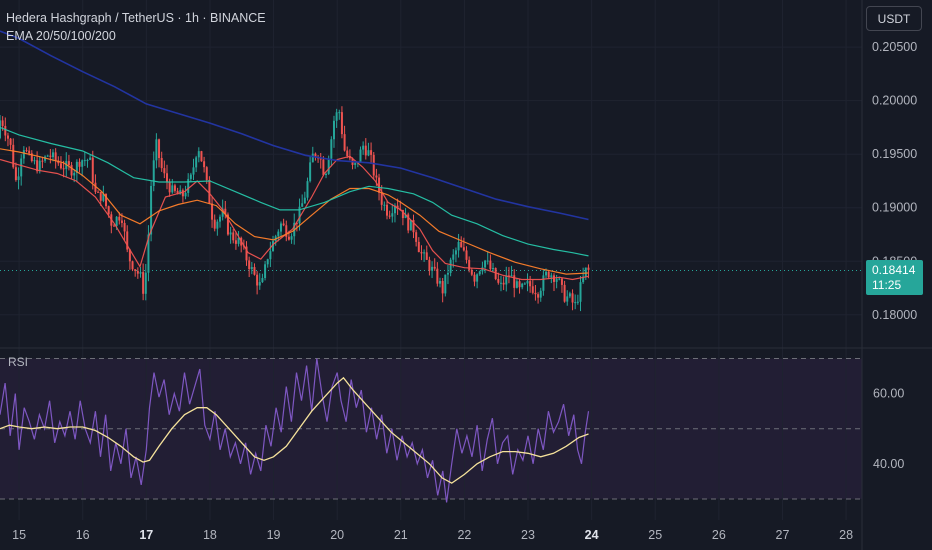 The width and height of the screenshot is (932, 550). Describe the element at coordinates (846, 535) in the screenshot. I see `time-tick-label: 28` at that location.